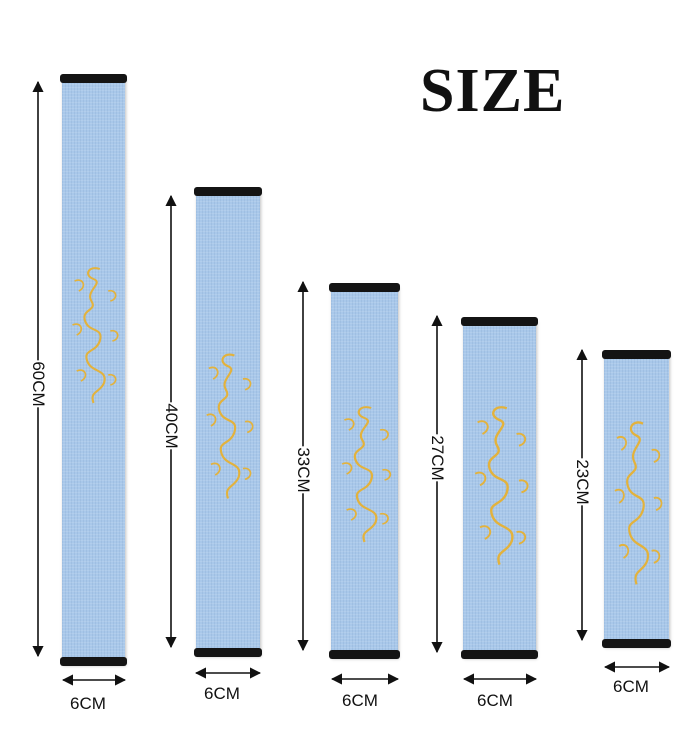  I want to click on length-label: 27CM, so click(437, 458).